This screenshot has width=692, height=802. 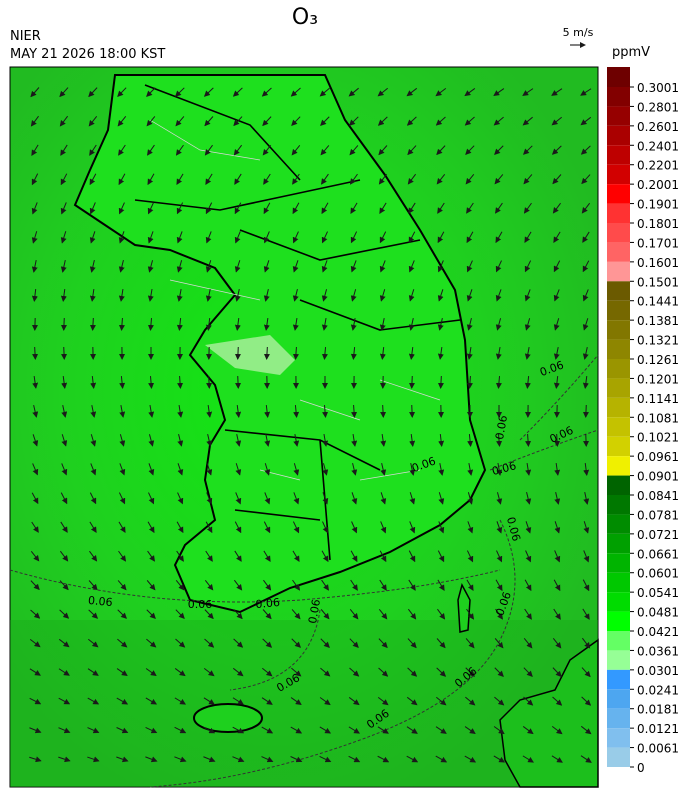 What do you see at coordinates (658, 399) in the screenshot?
I see `colorbar-label: 0.1141` at bounding box center [658, 399].